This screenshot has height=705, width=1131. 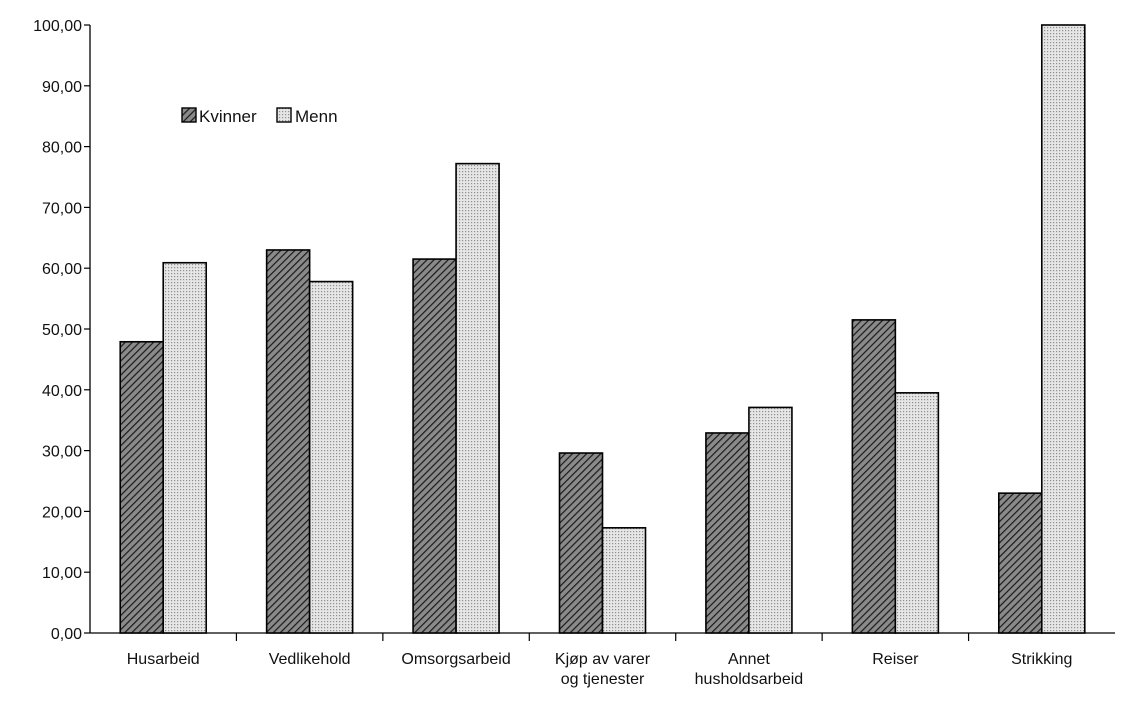 I want to click on y-tick-label: 30,00, so click(x=62, y=452).